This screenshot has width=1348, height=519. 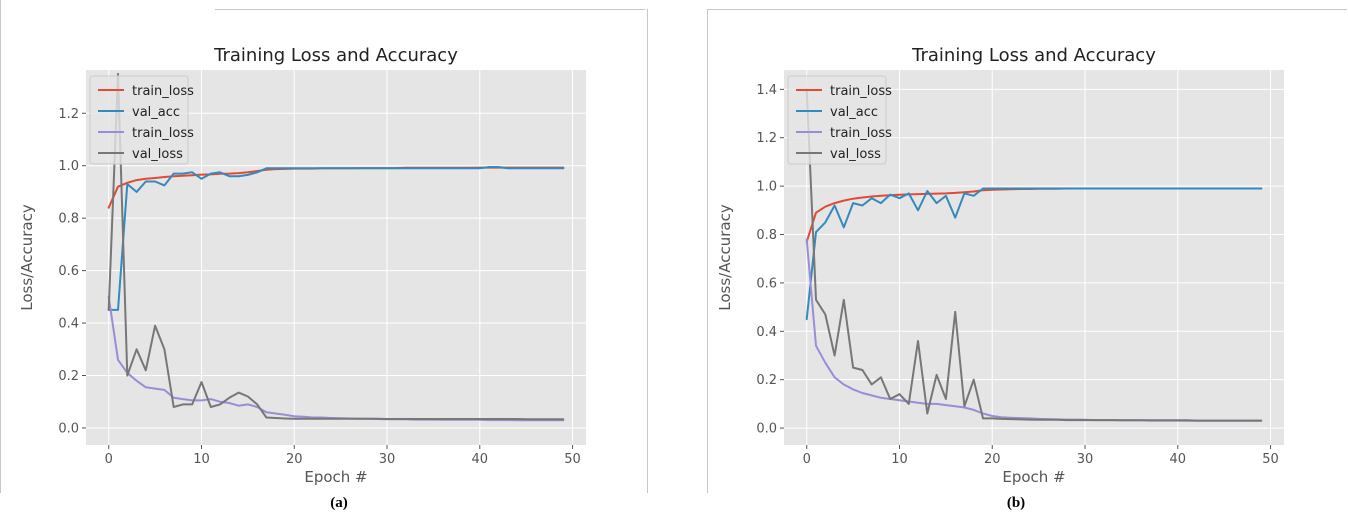 What do you see at coordinates (339, 503) in the screenshot?
I see `caption-a: (a)` at bounding box center [339, 503].